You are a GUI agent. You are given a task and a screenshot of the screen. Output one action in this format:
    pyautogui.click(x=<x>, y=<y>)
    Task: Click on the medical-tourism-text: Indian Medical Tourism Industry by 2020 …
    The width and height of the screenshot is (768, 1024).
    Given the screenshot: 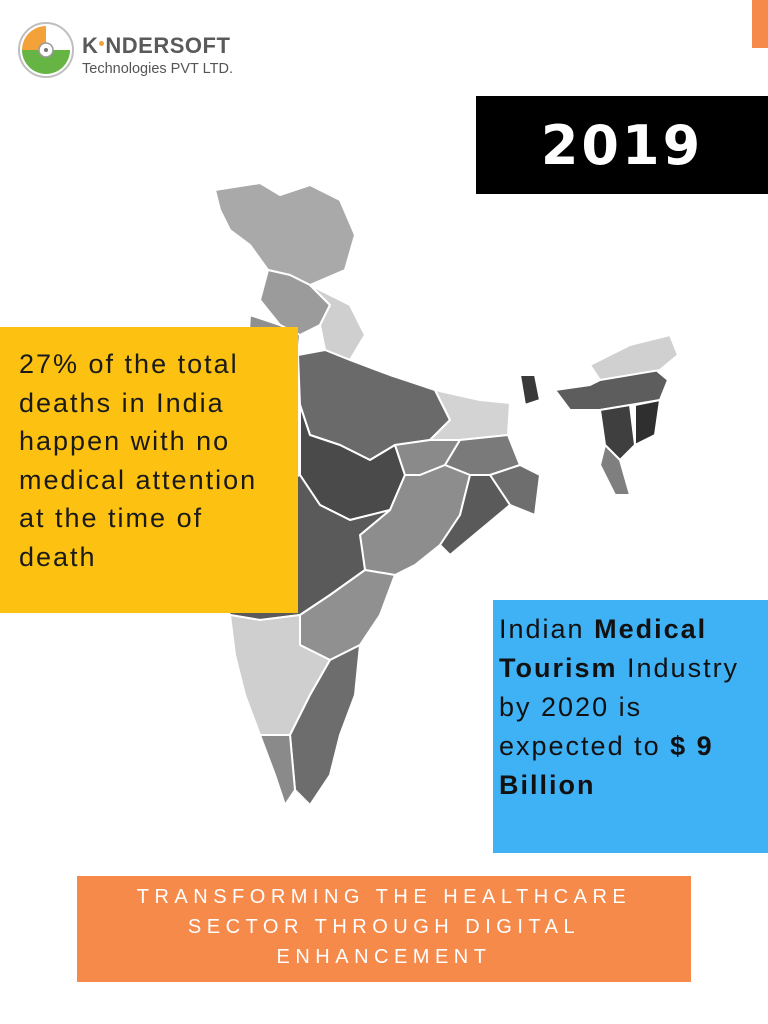 What is the action you would take?
    pyautogui.click(x=629, y=707)
    